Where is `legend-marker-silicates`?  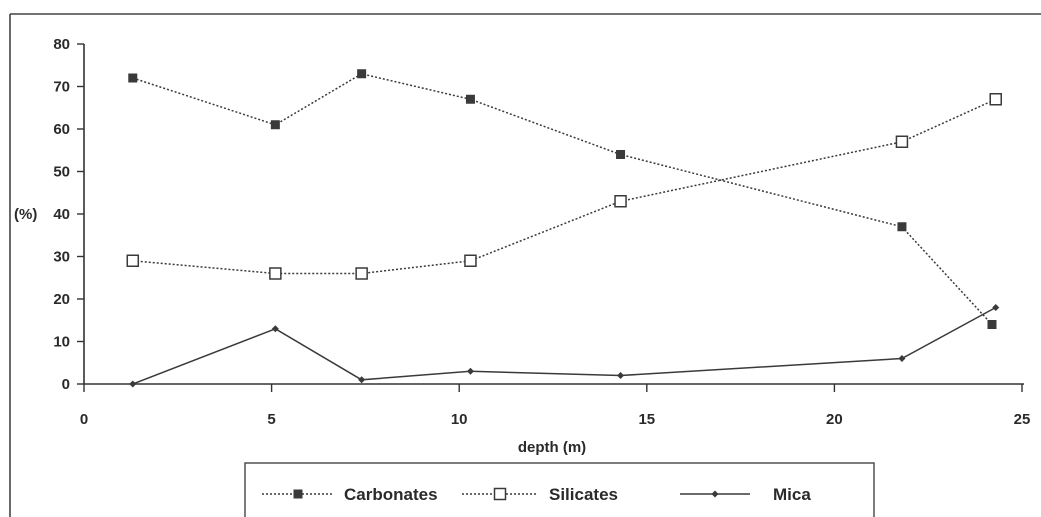 legend-marker-silicates is located at coordinates (500, 494).